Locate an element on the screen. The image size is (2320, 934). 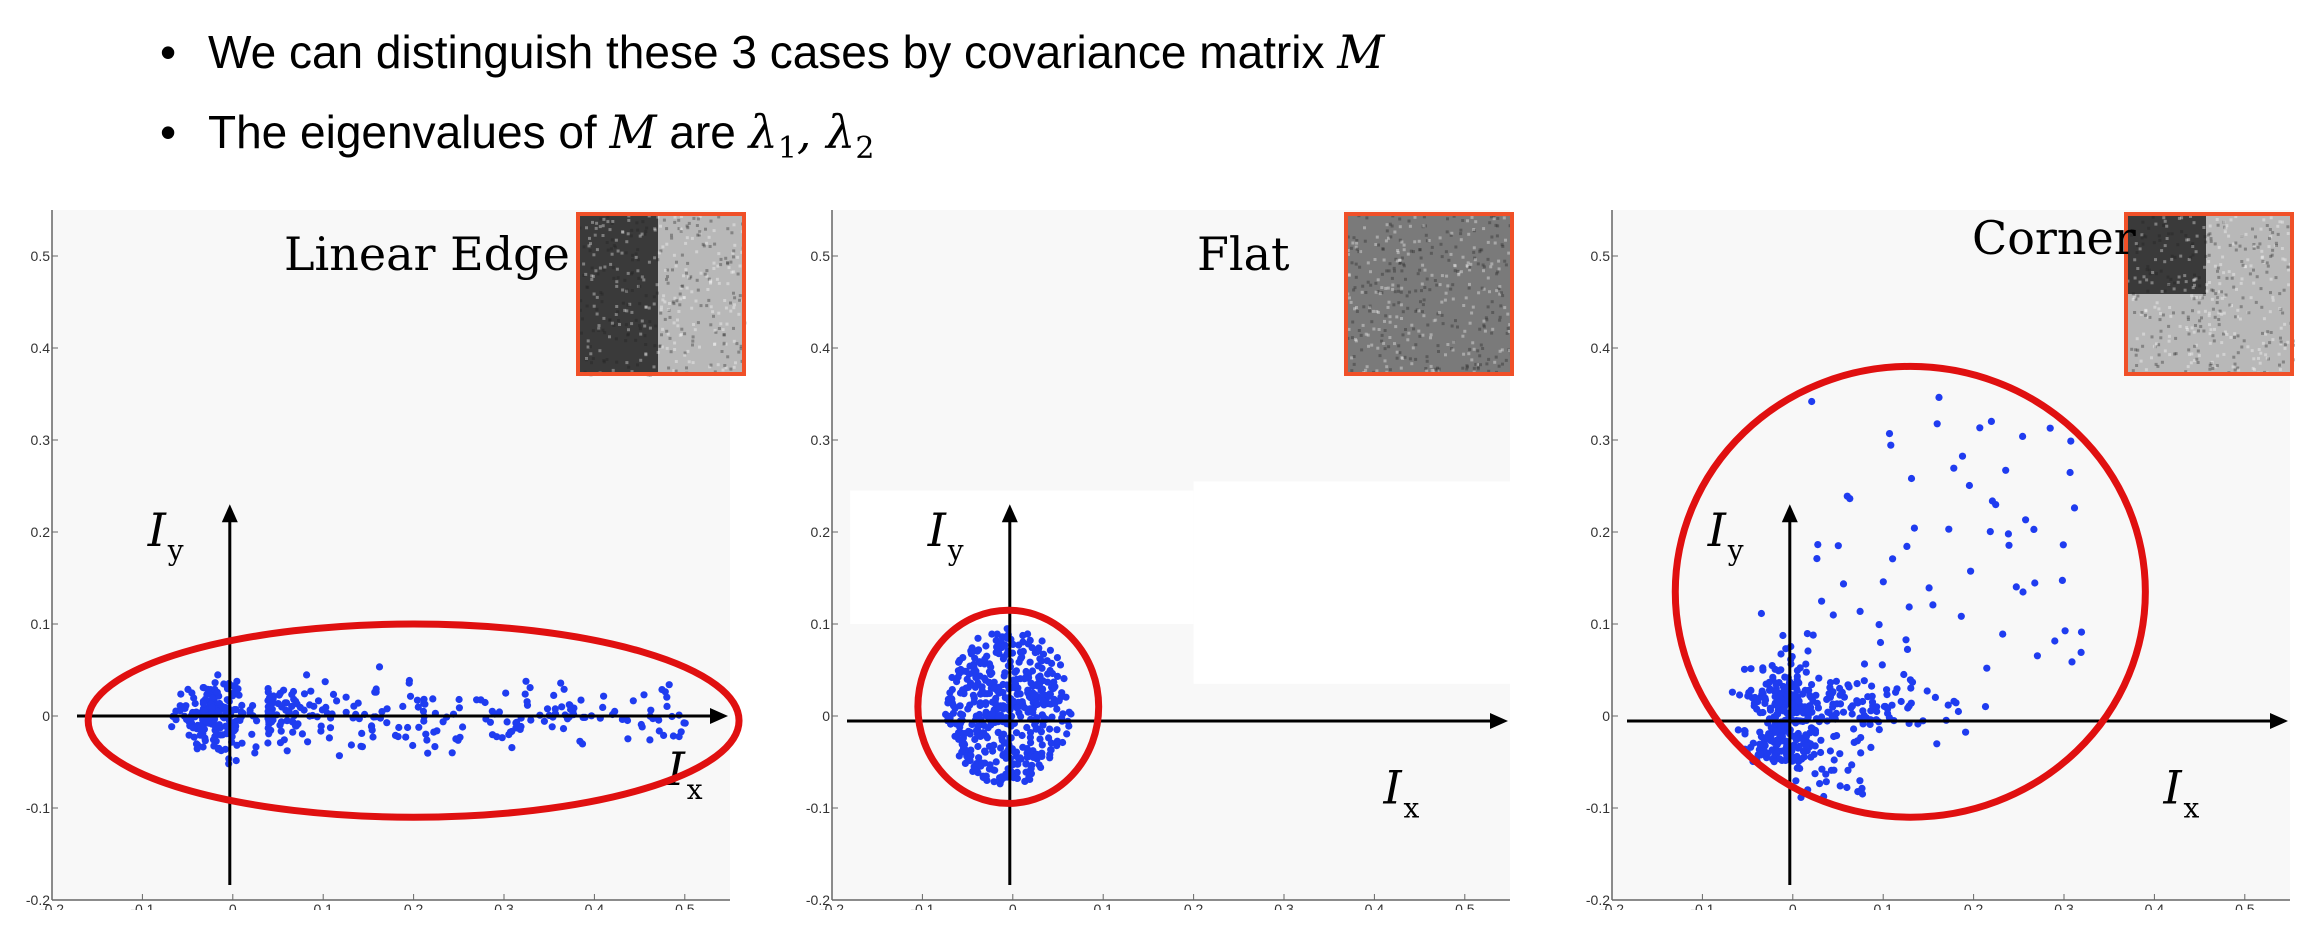
y-tick-label: 0 is located at coordinates (1606, 716).